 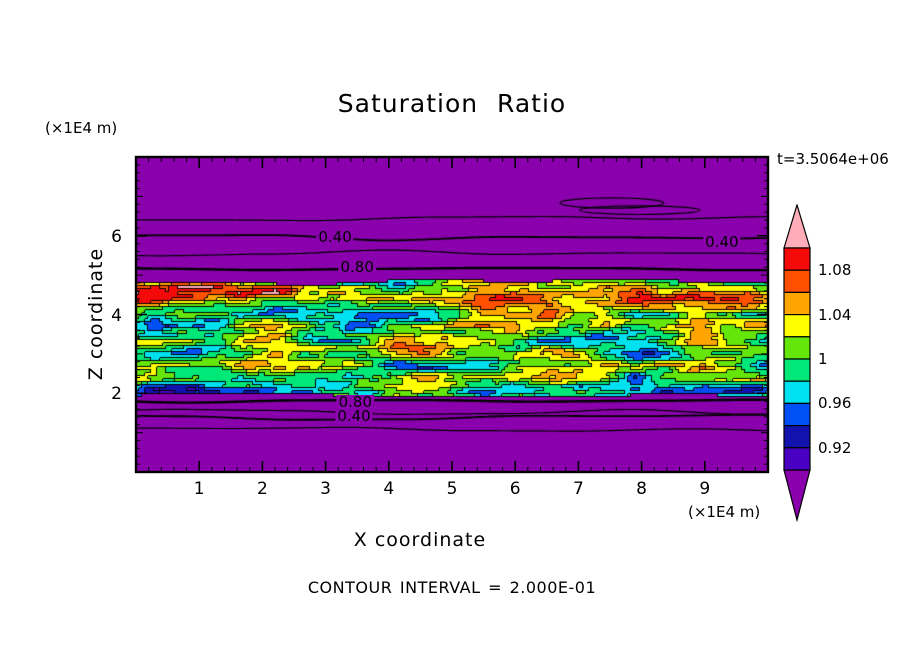 What do you see at coordinates (389, 489) in the screenshot?
I see `x-tick-label: 4` at bounding box center [389, 489].